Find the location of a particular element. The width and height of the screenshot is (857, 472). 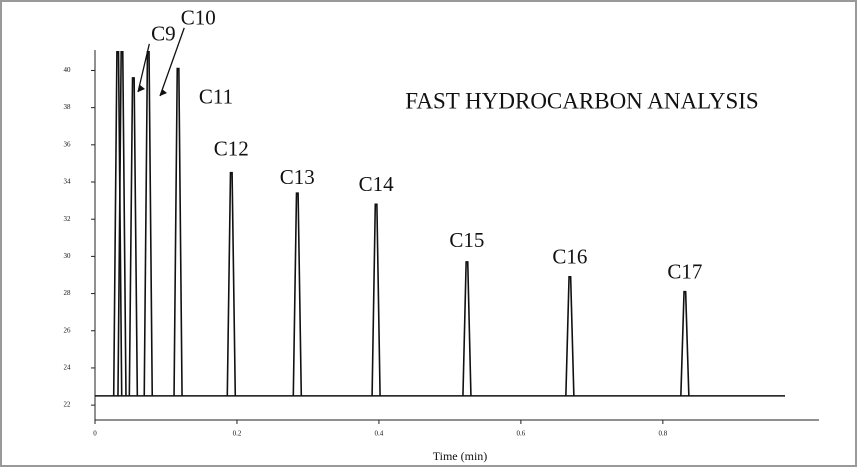

y-tick-label: 22 is located at coordinates (68, 405).